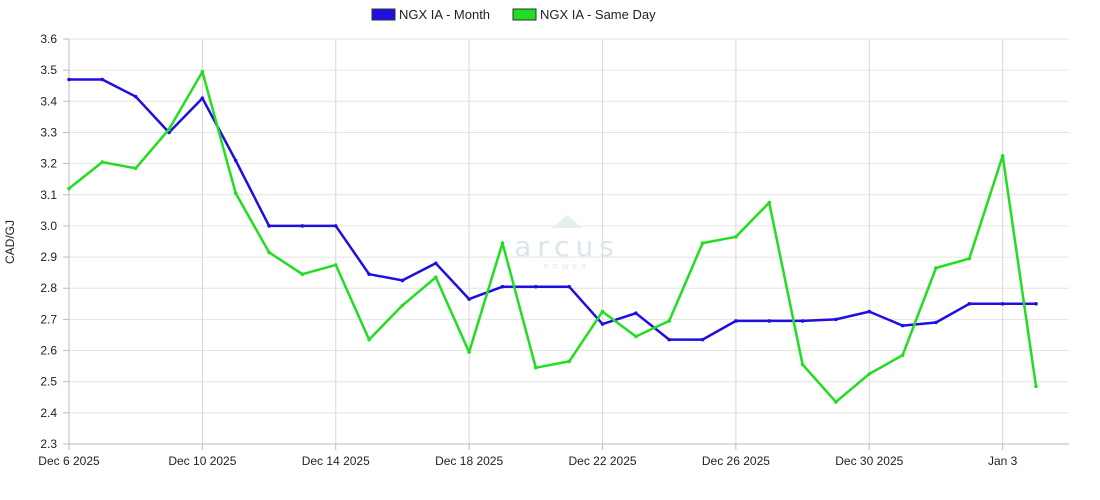  I want to click on y-tick-label: 3.0, so click(48, 226).